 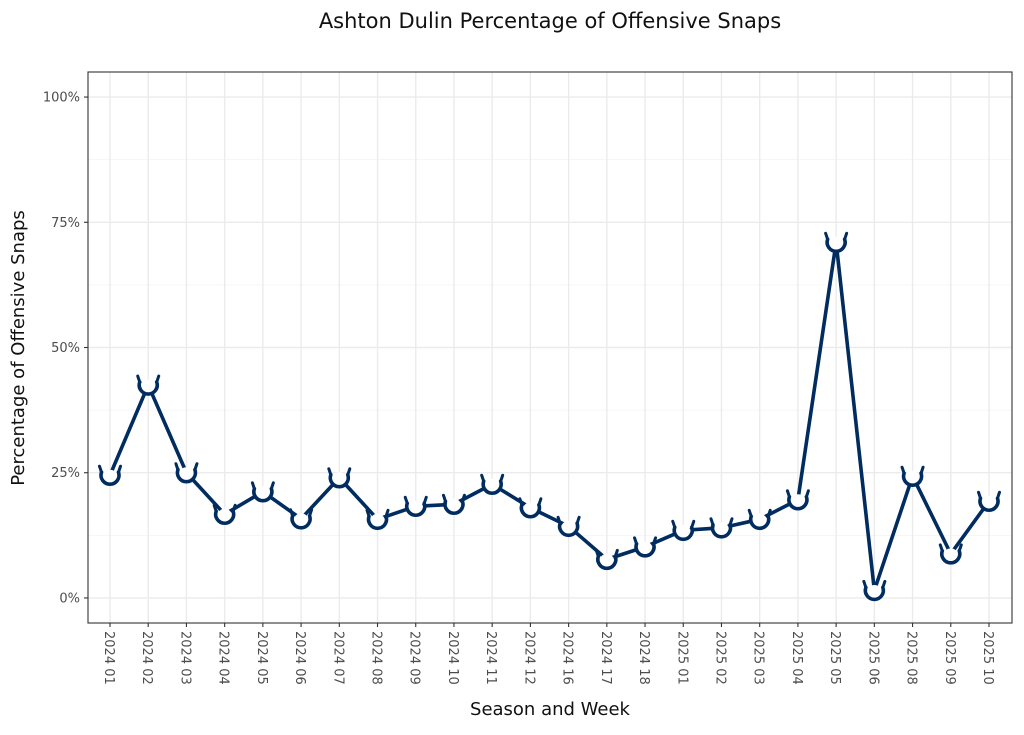 I want to click on x-tick-label: 2024 01, so click(x=108, y=658).